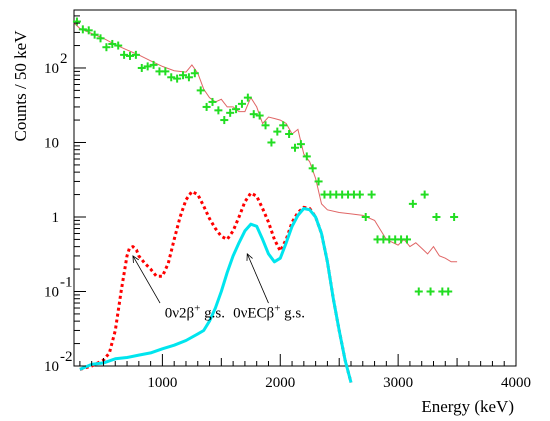 Image resolution: width=550 pixels, height=421 pixels. I want to click on y-tick-label: 1, so click(56, 218).